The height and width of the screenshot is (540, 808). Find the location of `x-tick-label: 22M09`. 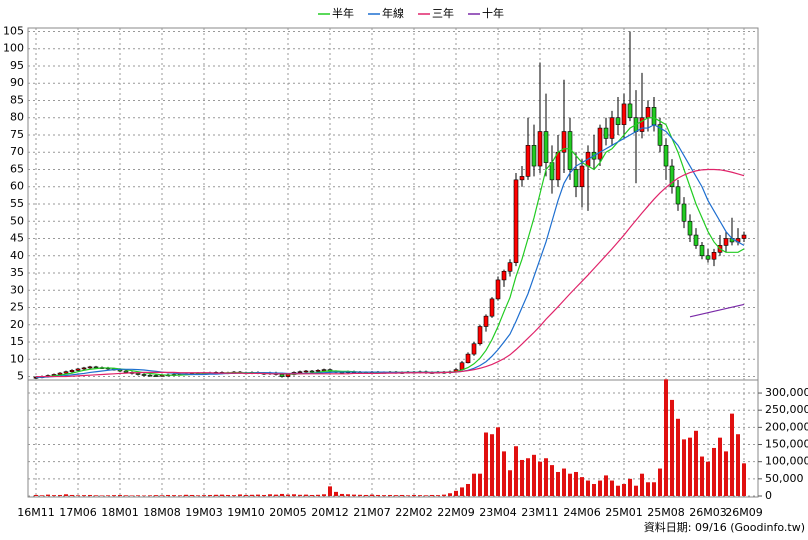

x-tick-label: 22M09 is located at coordinates (456, 512).